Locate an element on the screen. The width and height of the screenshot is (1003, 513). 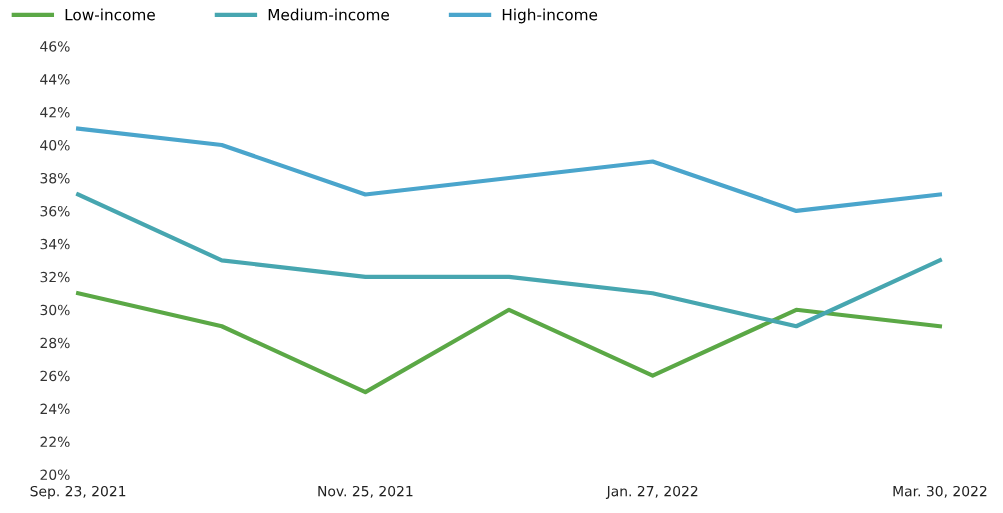
y-tick-label: 46% is located at coordinates (55, 46).